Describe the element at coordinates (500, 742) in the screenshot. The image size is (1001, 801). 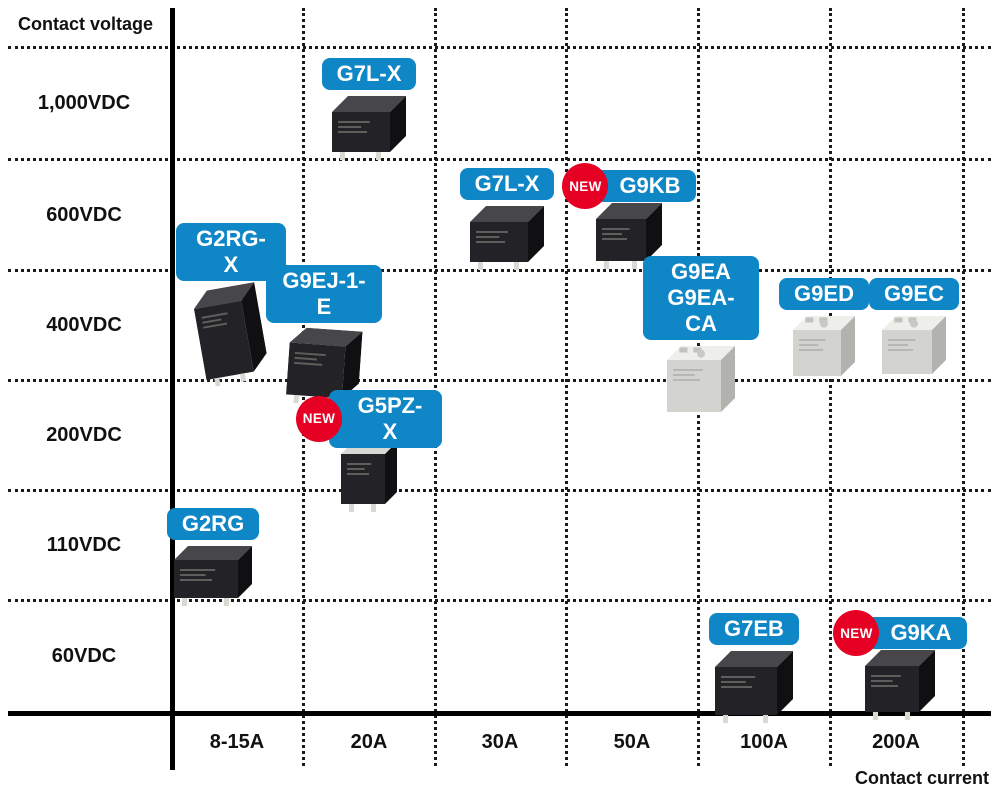
I see `x-tick-30a: 30A` at that location.